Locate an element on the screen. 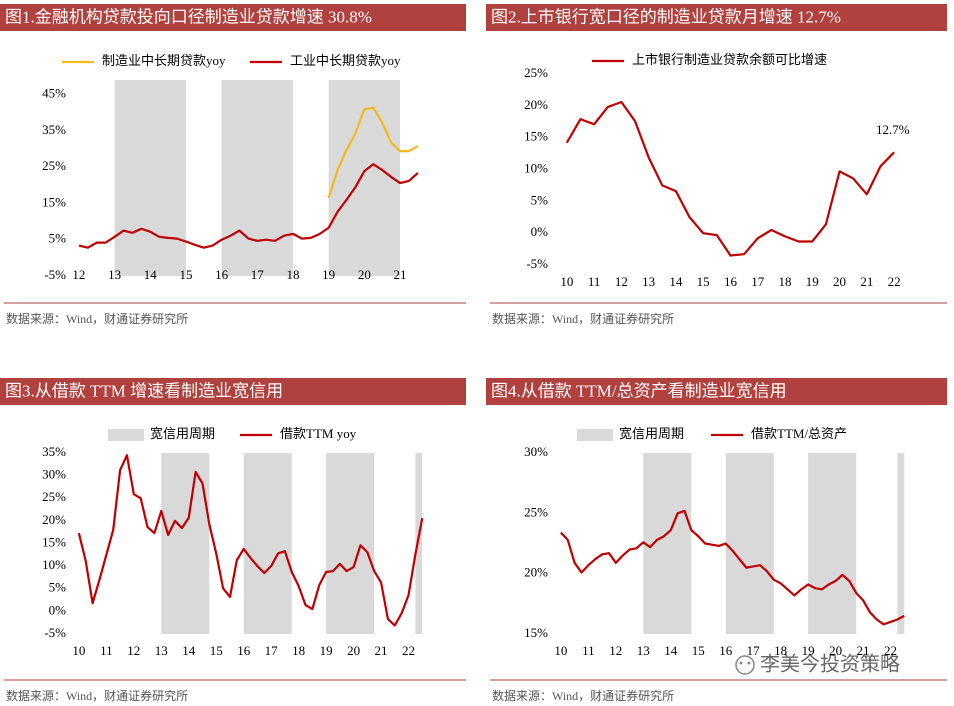 This screenshot has height=706, width=954. chart-title: 图3.从借款 TTM 增速看制造业宽信用 is located at coordinates (144, 390).